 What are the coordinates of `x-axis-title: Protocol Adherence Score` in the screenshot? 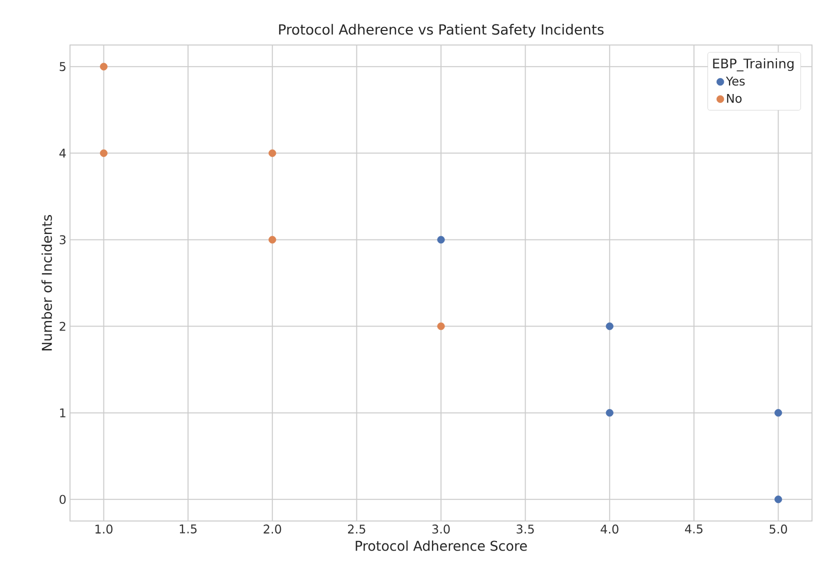 It's located at (441, 545).